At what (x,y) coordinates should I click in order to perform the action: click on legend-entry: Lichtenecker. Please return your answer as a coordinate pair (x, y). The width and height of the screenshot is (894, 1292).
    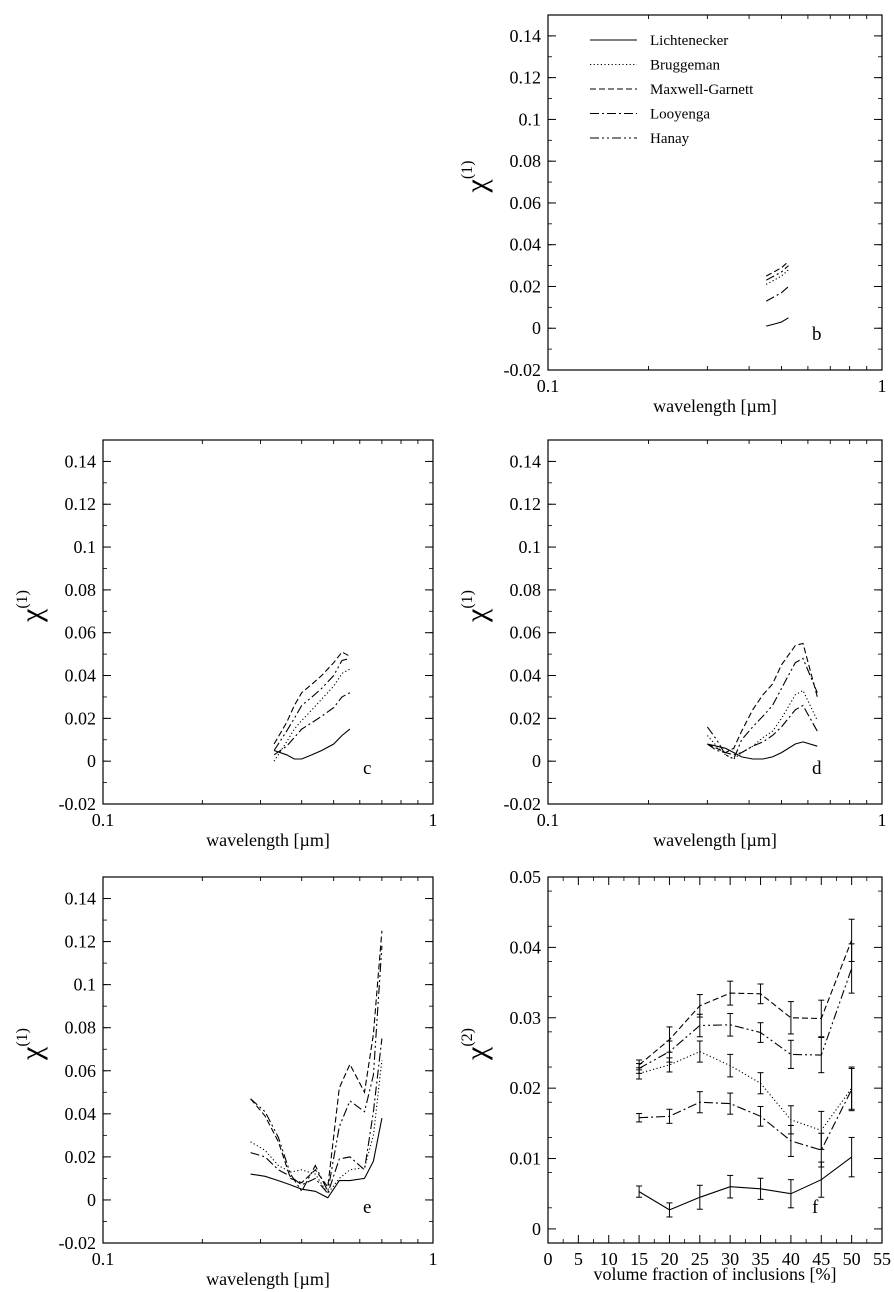
    Looking at the image, I should click on (689, 41).